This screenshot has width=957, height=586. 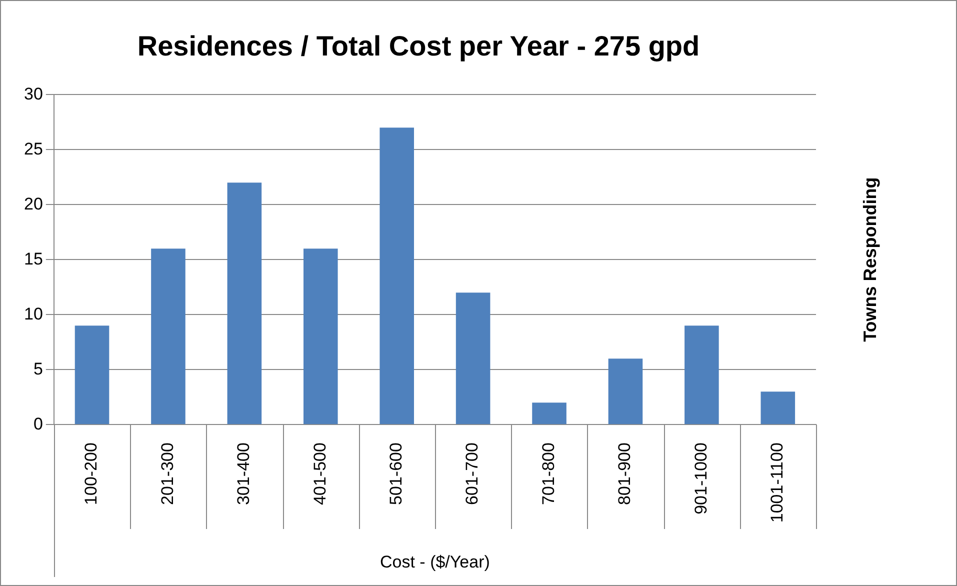 I want to click on y-tick-label: 10, so click(x=33, y=314).